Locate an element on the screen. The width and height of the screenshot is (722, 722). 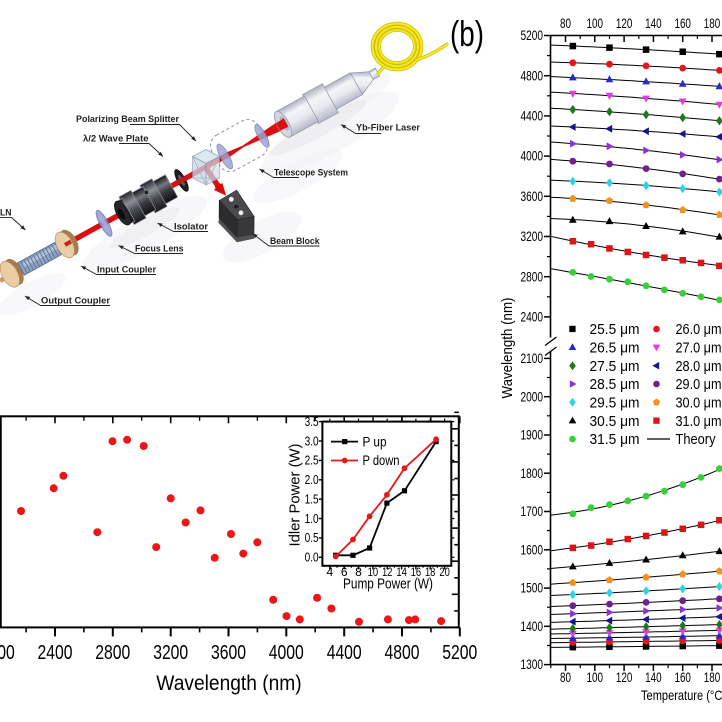
svg-text: λ/2 Wave Plate is located at coordinates (116, 139).